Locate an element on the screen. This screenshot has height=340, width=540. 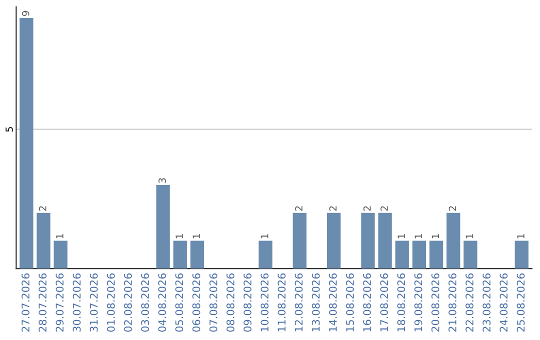
x-tick-label: 17.08.2026 is located at coordinates (384, 302).